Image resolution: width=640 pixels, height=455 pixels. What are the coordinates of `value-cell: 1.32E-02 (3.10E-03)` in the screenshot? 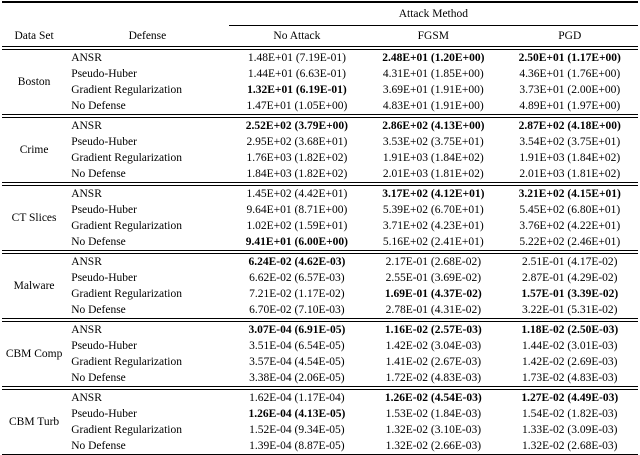 It's located at (433, 430).